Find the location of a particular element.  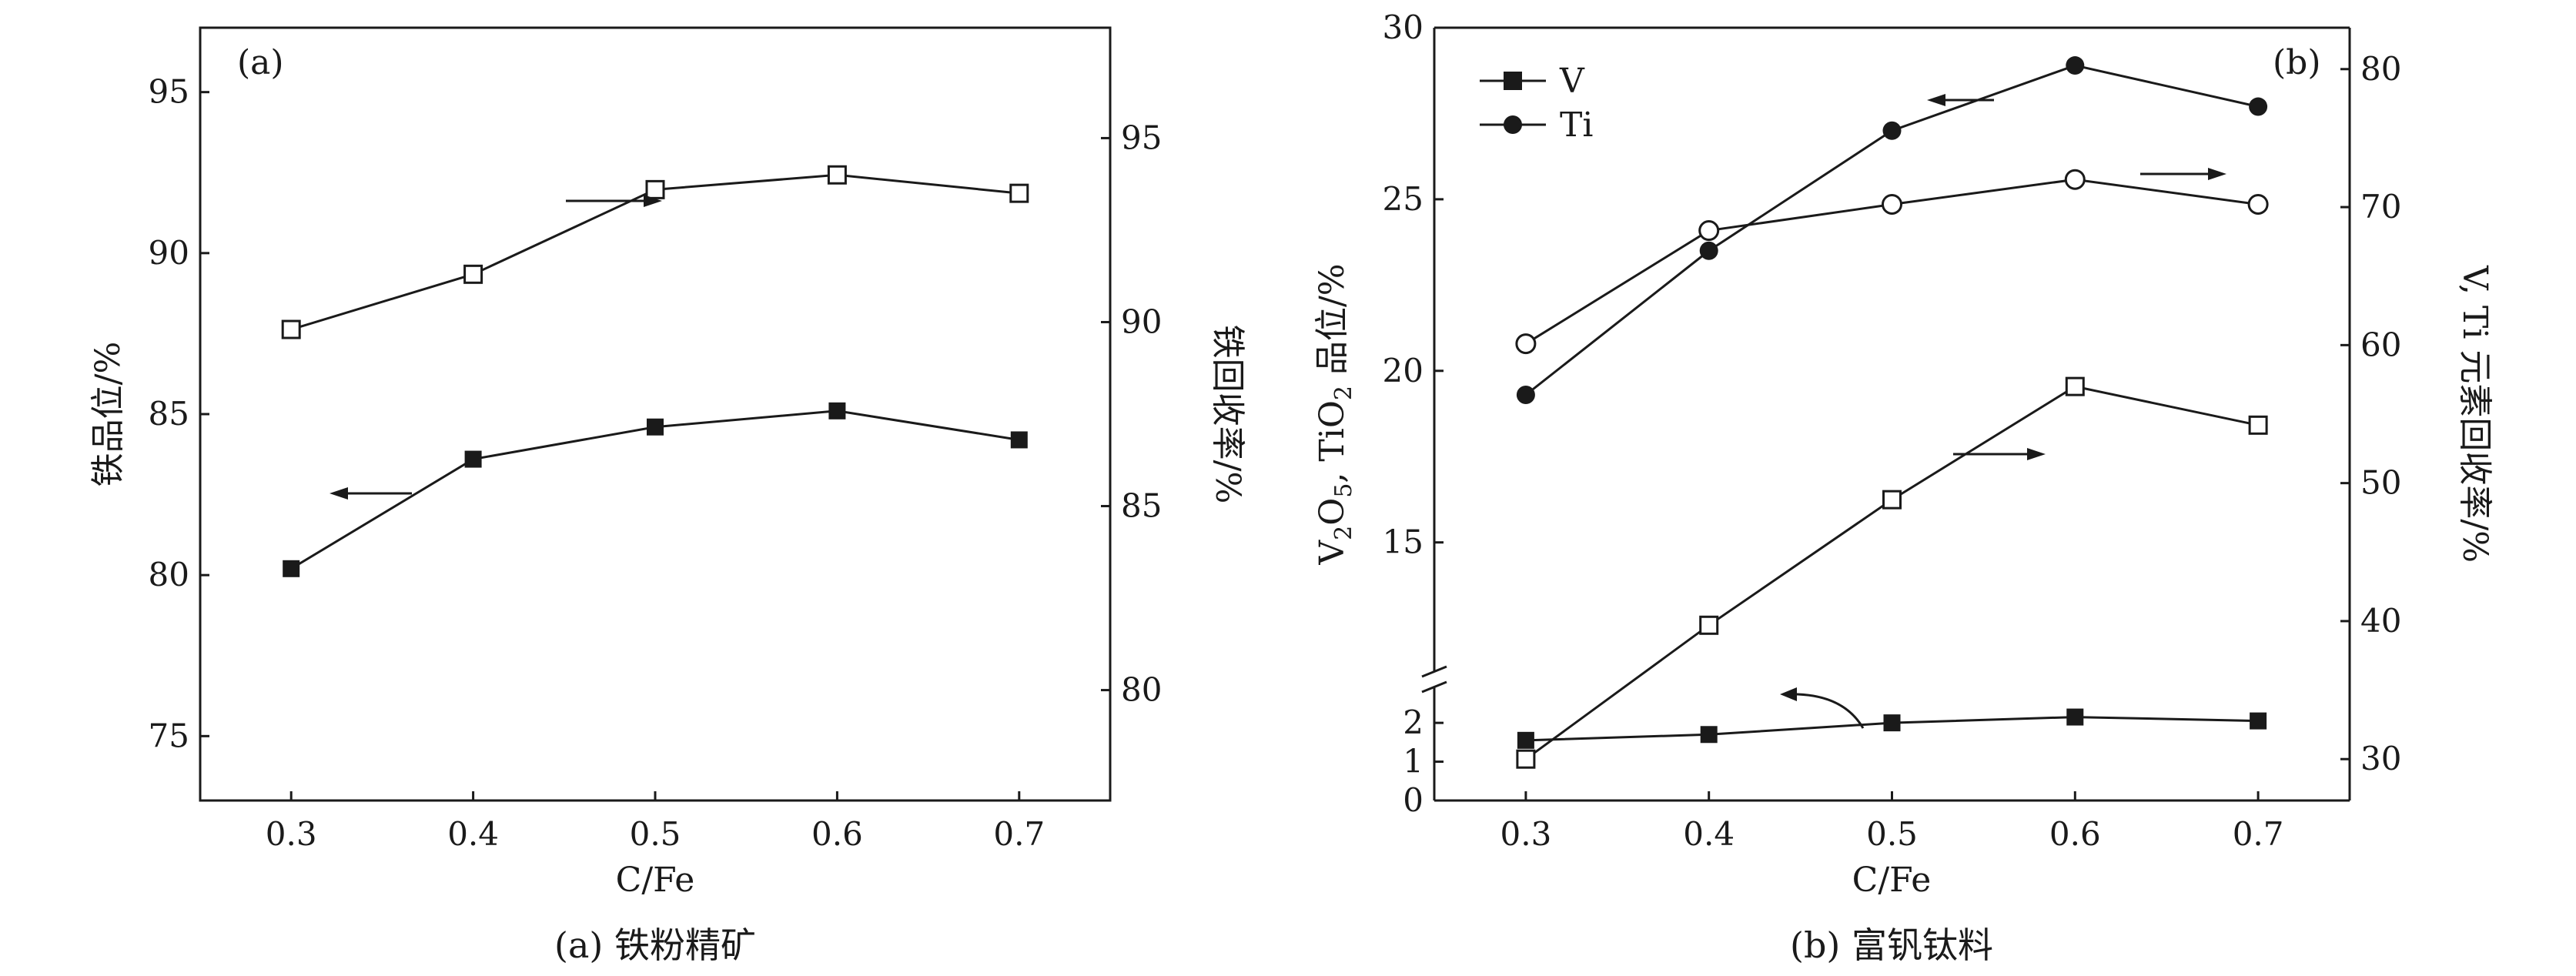

panel-a-y-tick-label-2: 85 is located at coordinates (169, 414).